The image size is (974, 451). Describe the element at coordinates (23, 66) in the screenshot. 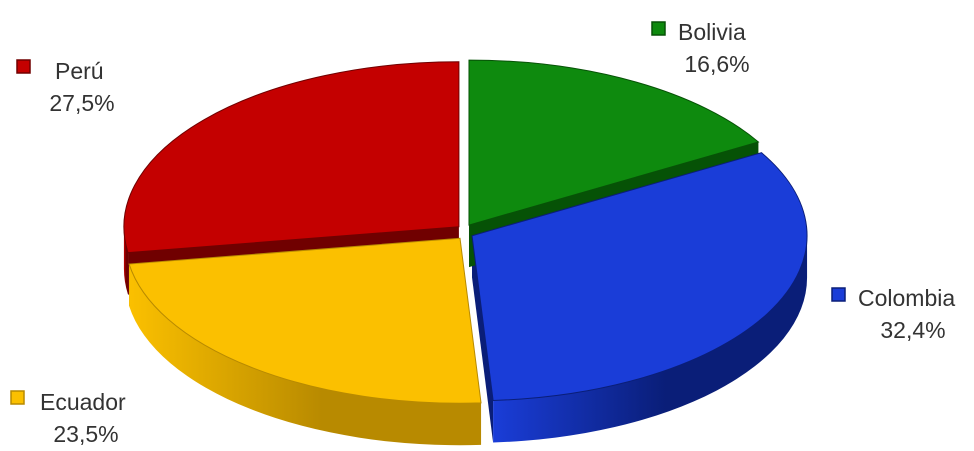

I see `legend-key-perú` at that location.